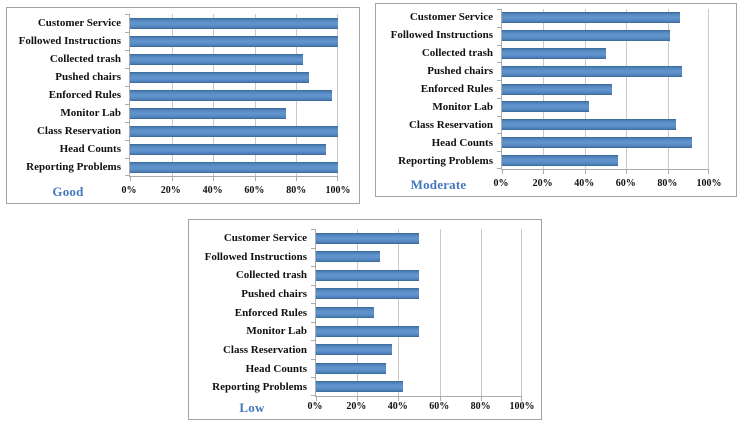 This screenshot has width=739, height=424. What do you see at coordinates (667, 183) in the screenshot?
I see `x-tick-label-80pct: 80%` at bounding box center [667, 183].